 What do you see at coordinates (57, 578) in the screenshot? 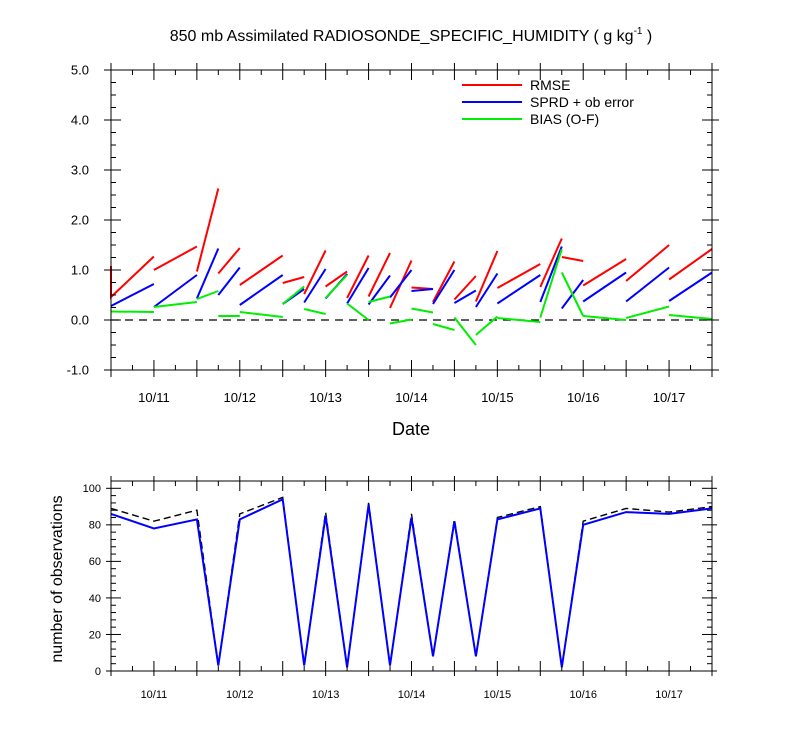
I see `y-axis-label: number of observations` at bounding box center [57, 578].